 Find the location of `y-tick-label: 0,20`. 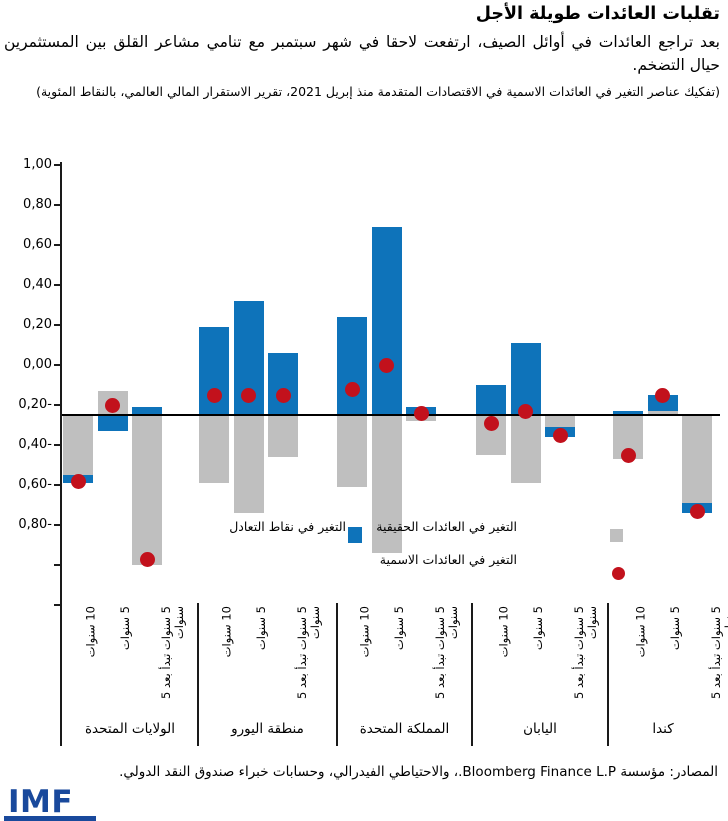

y-tick-label: 0,20 is located at coordinates (37, 324).